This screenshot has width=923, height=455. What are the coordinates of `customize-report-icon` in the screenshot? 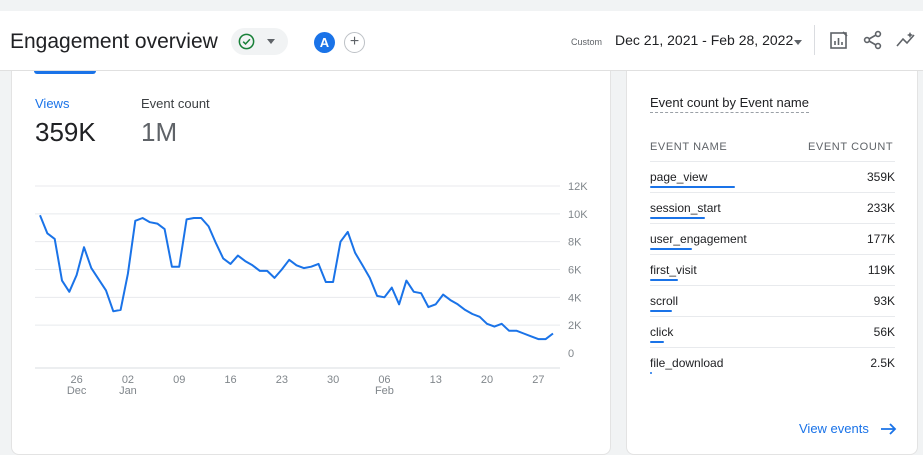 It's located at (839, 40).